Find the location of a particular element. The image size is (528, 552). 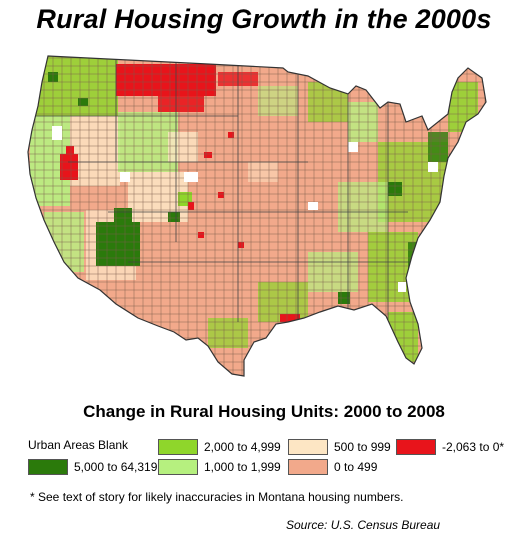

page-title: Rural Housing Growth in the 2000s is located at coordinates (264, 19).